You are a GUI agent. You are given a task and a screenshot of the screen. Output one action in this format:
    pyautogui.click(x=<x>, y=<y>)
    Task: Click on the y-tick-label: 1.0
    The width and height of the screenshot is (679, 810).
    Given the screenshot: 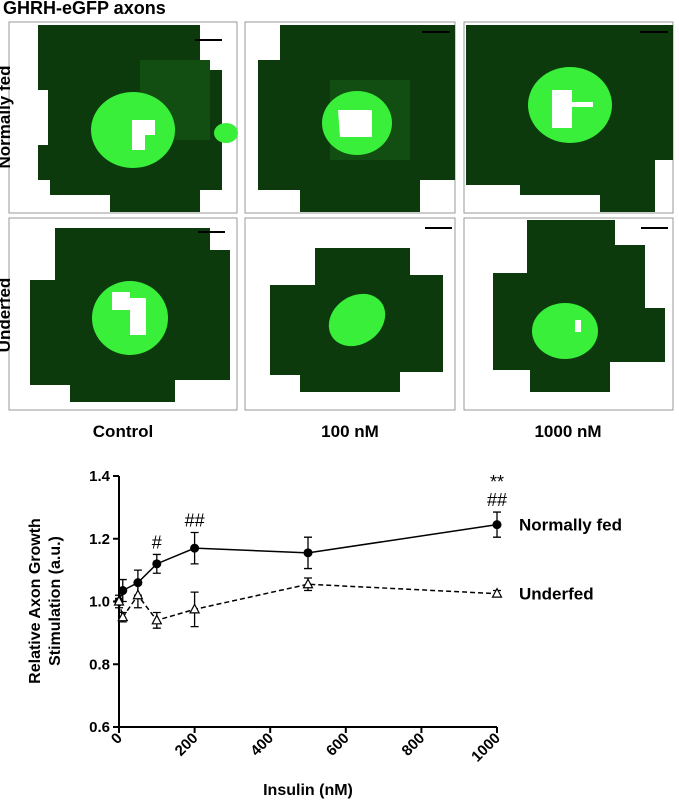 What is the action you would take?
    pyautogui.click(x=99, y=602)
    